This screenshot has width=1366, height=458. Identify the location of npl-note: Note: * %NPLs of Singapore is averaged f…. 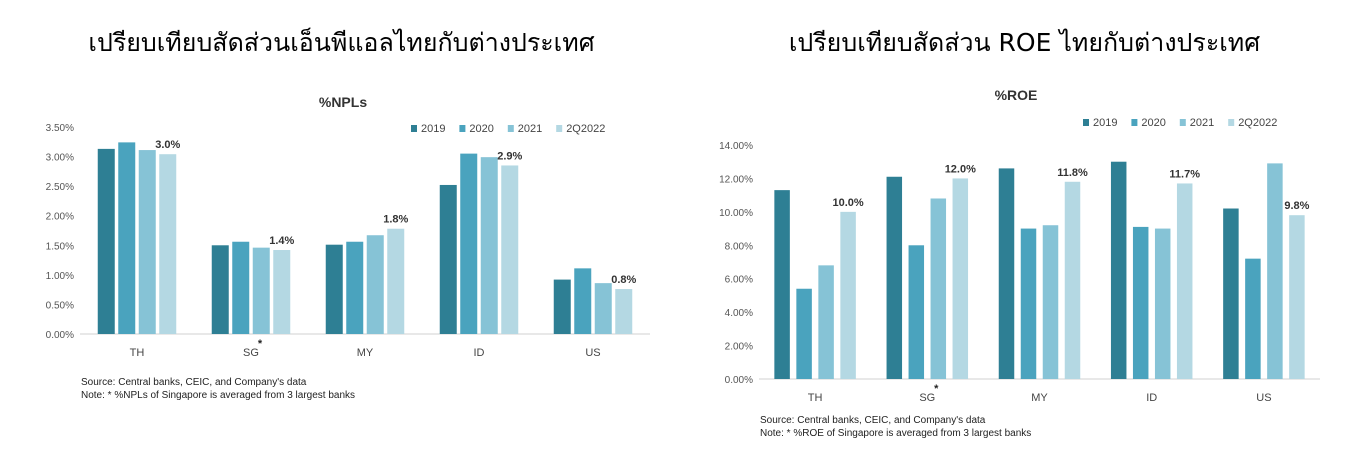
(218, 395).